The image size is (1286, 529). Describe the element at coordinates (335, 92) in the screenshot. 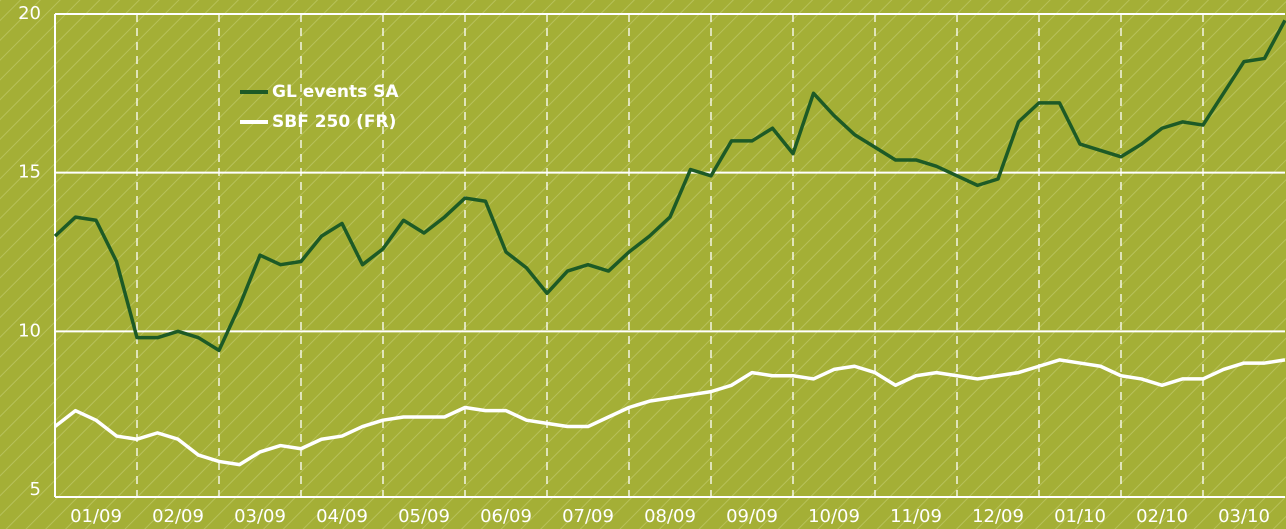

I see `legend-label: GL events SA` at that location.